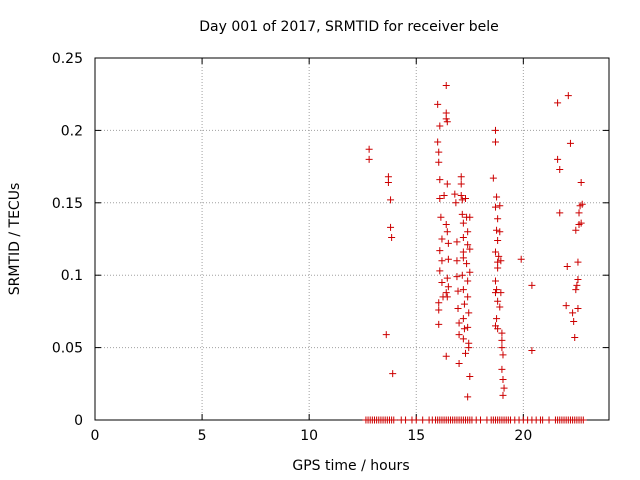  Describe the element at coordinates (72, 276) in the screenshot. I see `y-tick-label: 0.1` at that location.